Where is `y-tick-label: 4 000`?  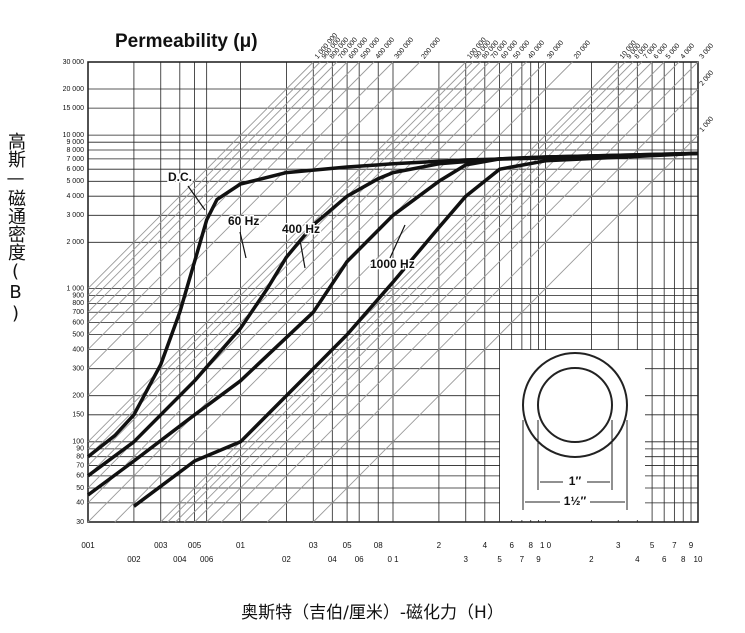 y-tick-label: 4 000 is located at coordinates (75, 196).